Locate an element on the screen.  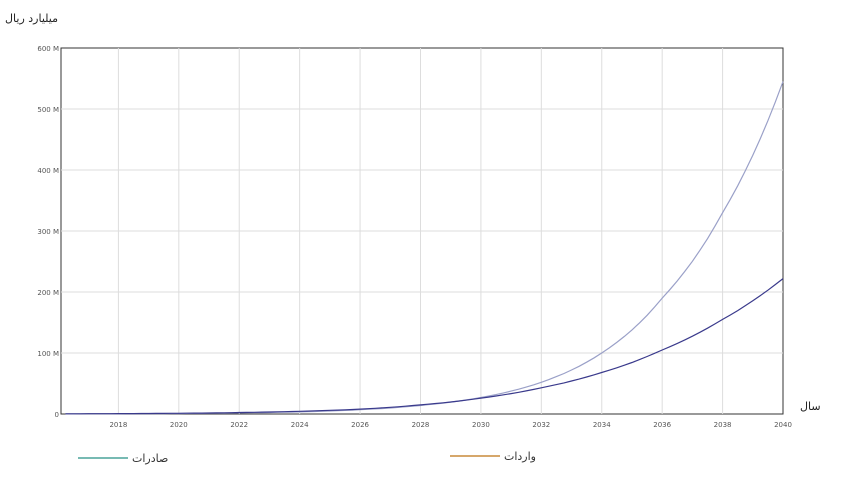
x-tick-label: 2028 is located at coordinates (421, 425).